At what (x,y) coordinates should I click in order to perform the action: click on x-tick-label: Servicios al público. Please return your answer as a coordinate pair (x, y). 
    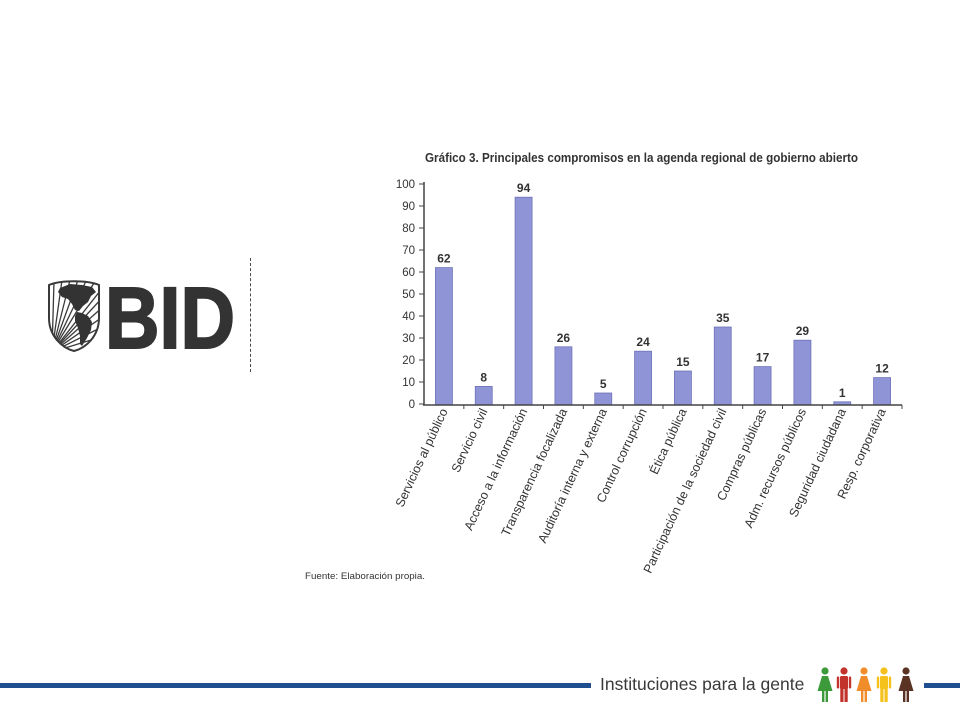
    Looking at the image, I should click on (422, 457).